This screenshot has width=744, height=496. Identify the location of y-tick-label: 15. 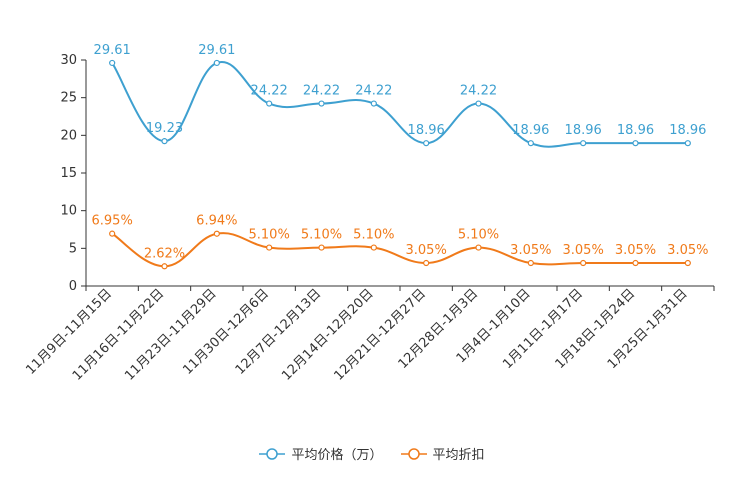
(68, 173).